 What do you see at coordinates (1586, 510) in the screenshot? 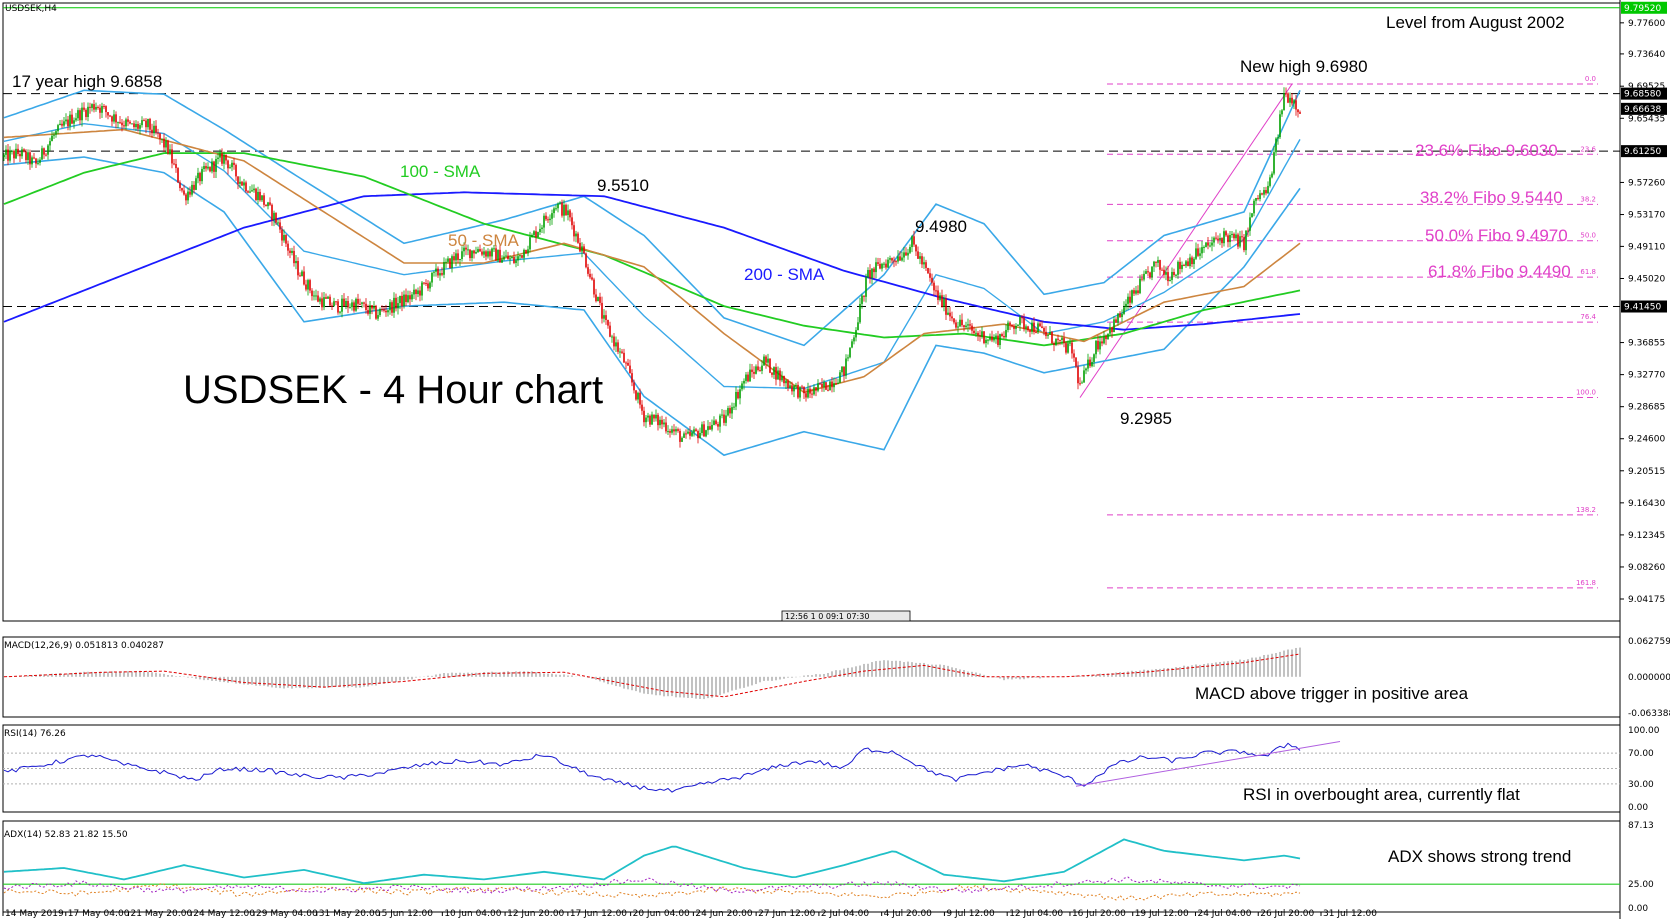
I see `fibo-pct-138.2: 138.2` at bounding box center [1586, 510].